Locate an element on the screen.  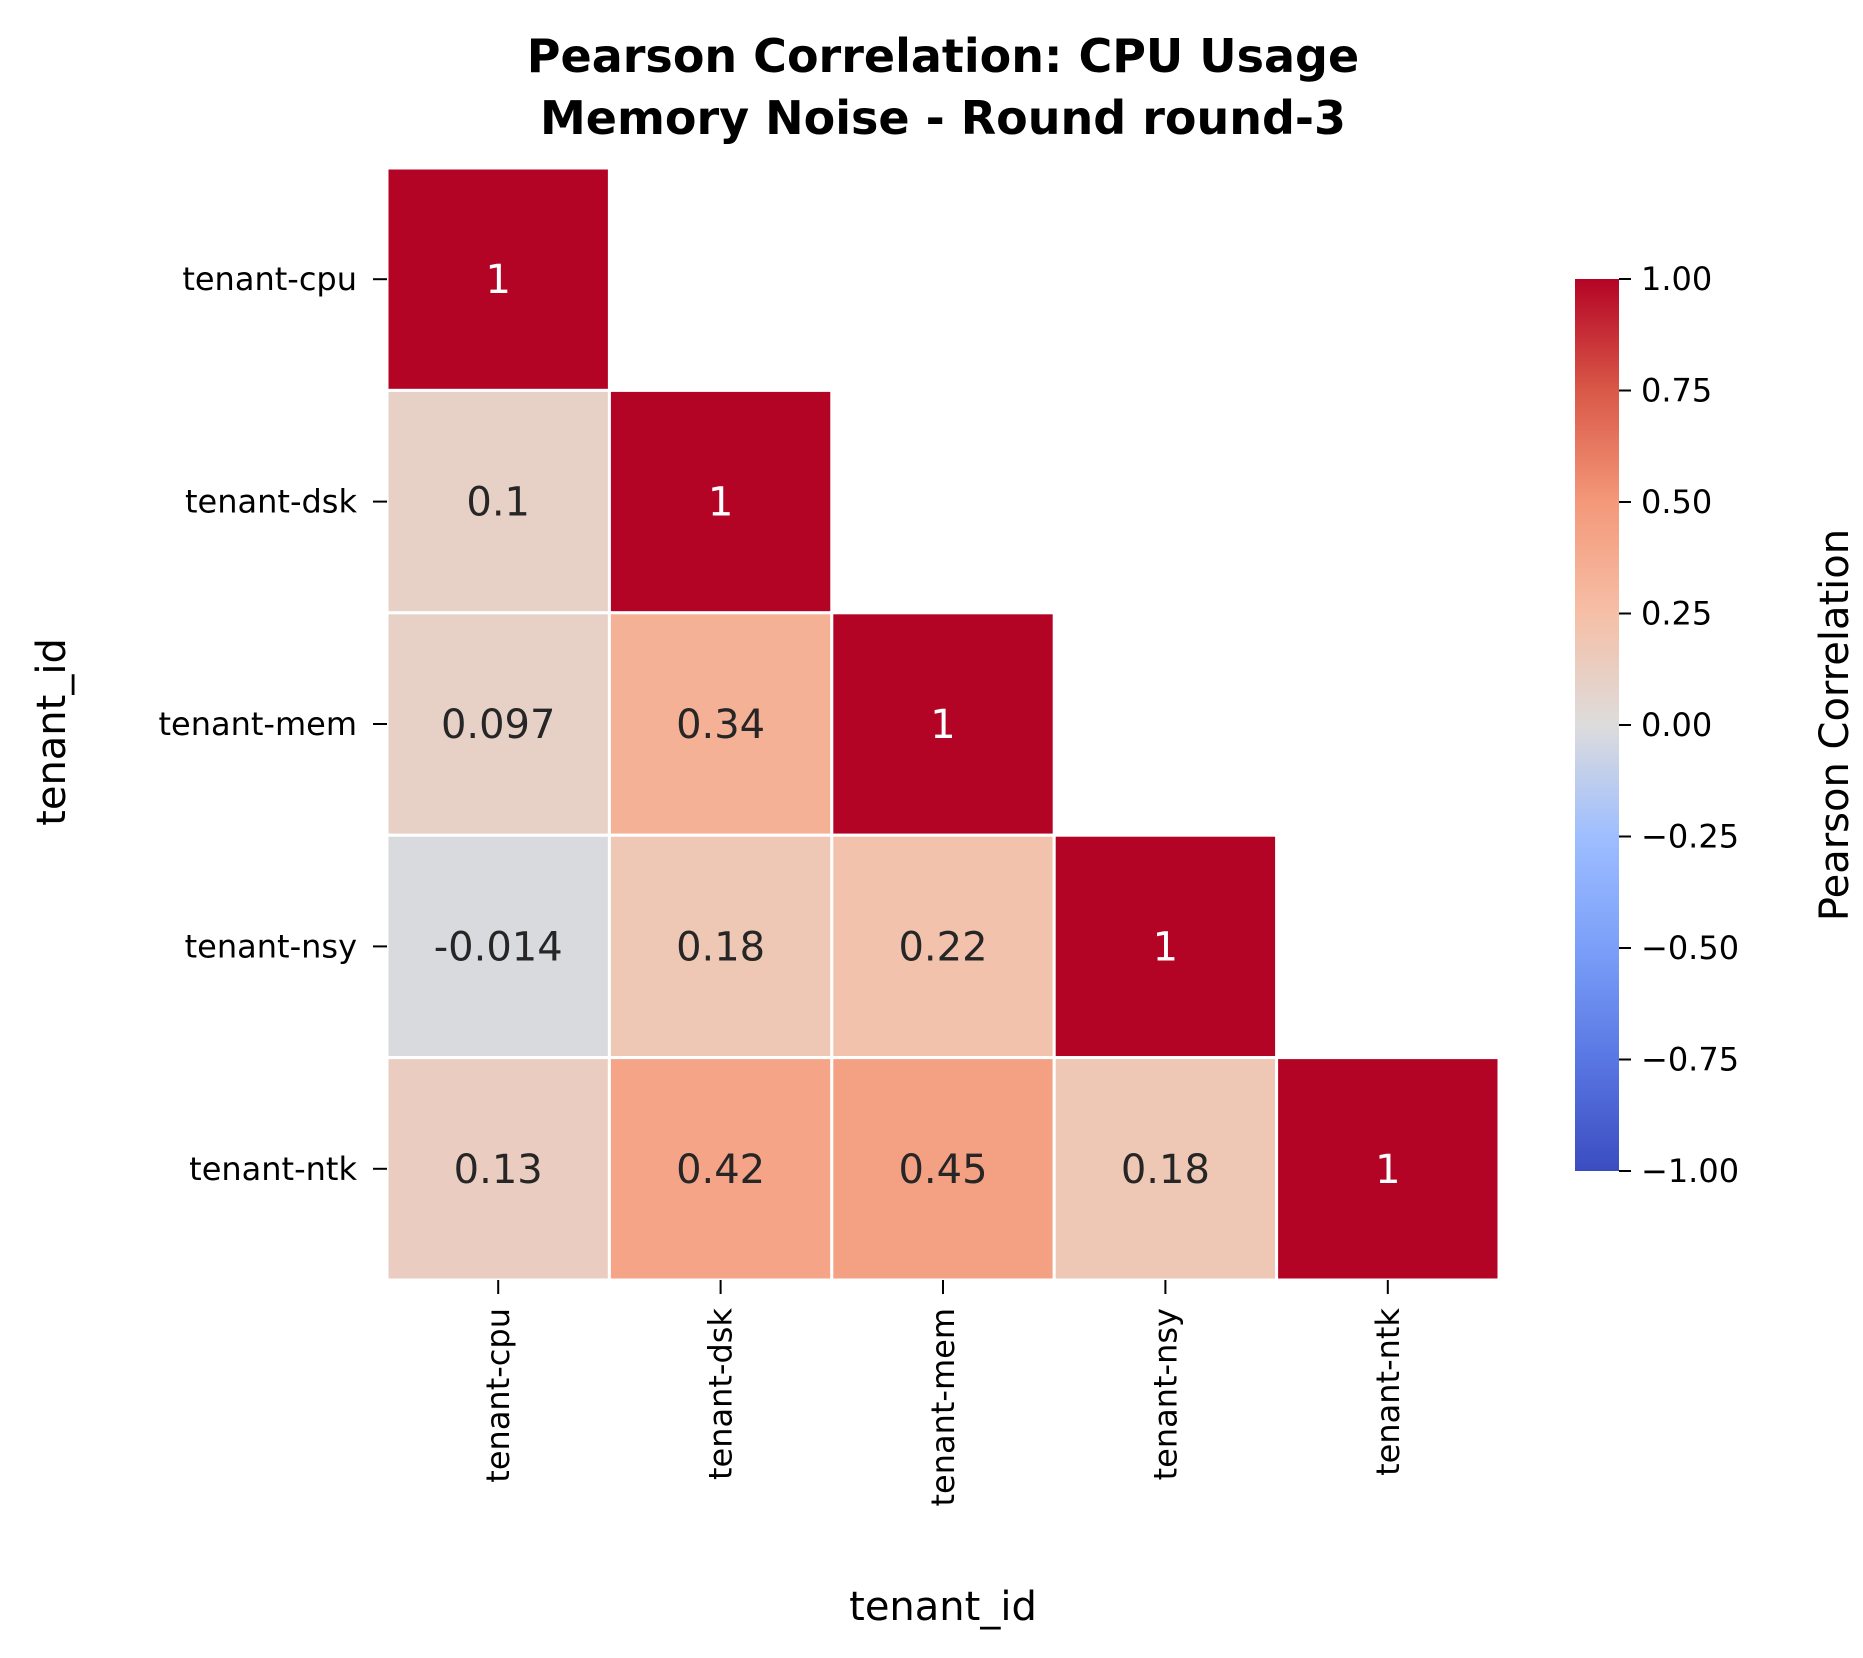
cell-value-label: 0.13 is located at coordinates (498, 1170).